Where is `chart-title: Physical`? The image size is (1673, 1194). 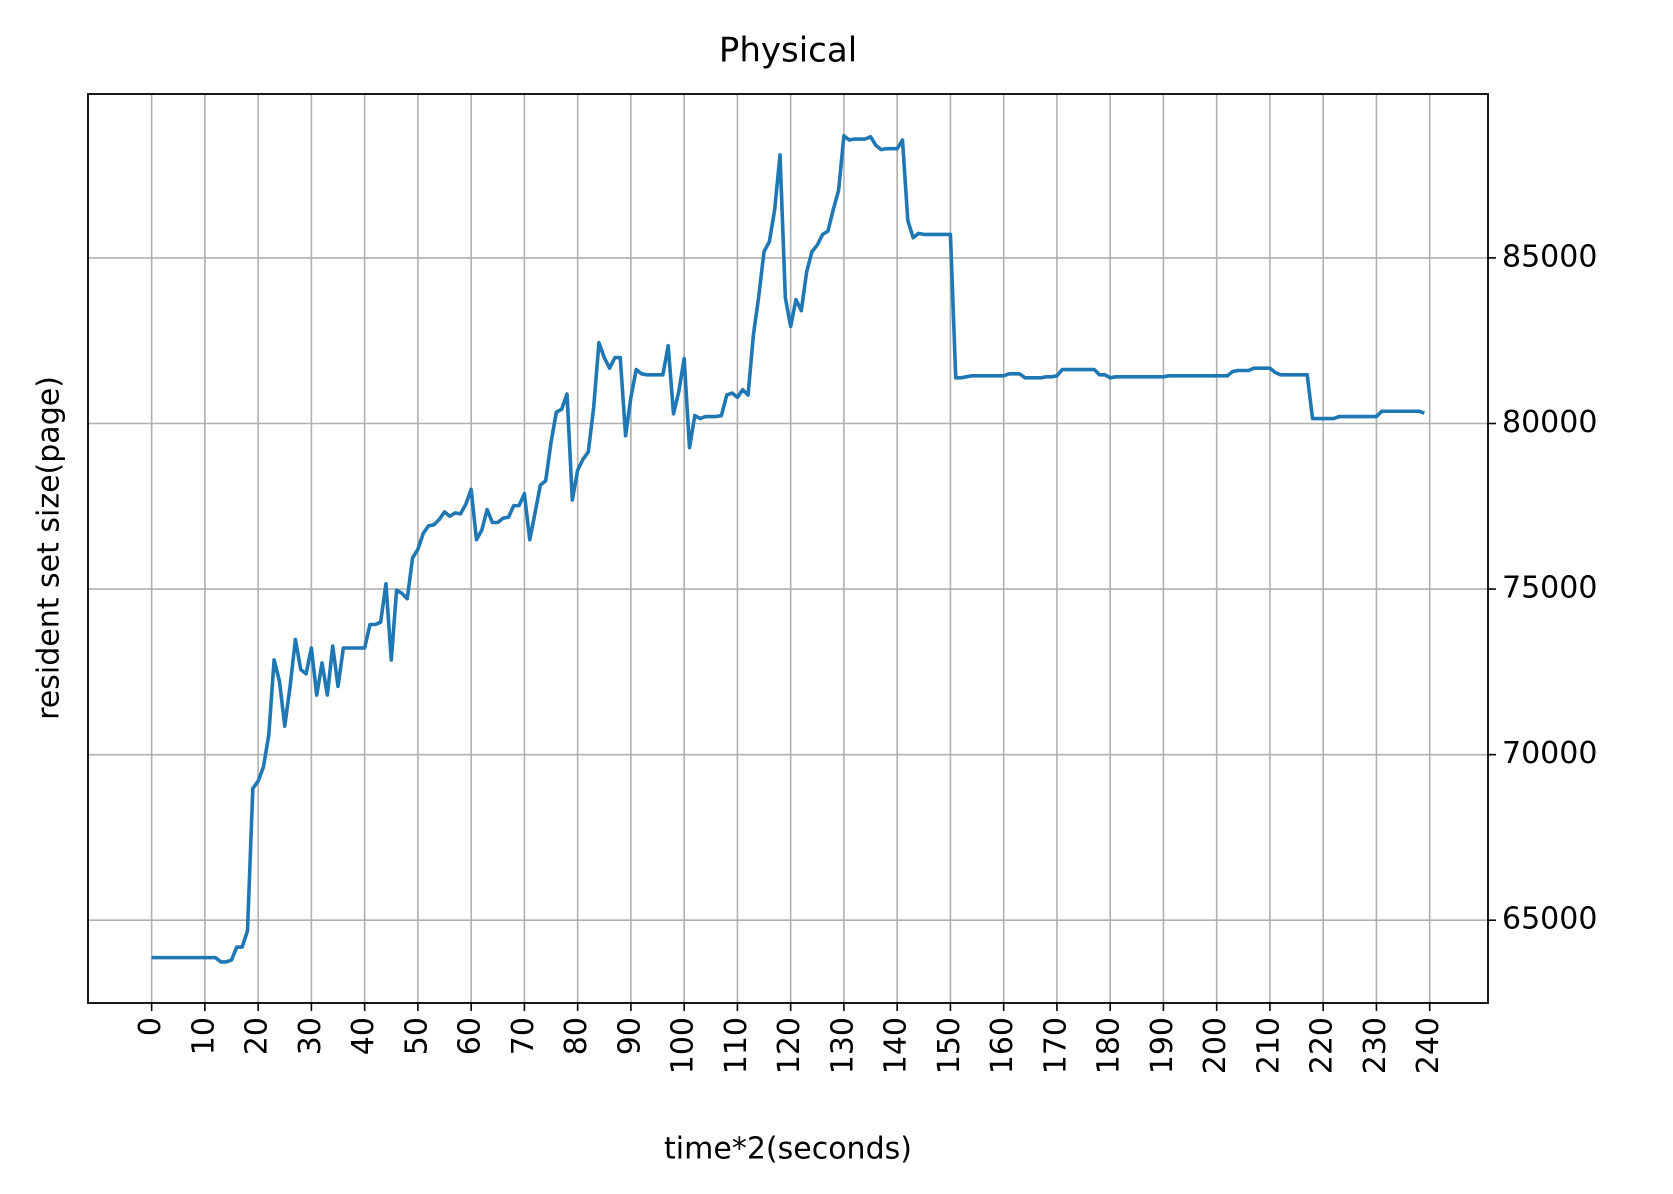
chart-title: Physical is located at coordinates (788, 51).